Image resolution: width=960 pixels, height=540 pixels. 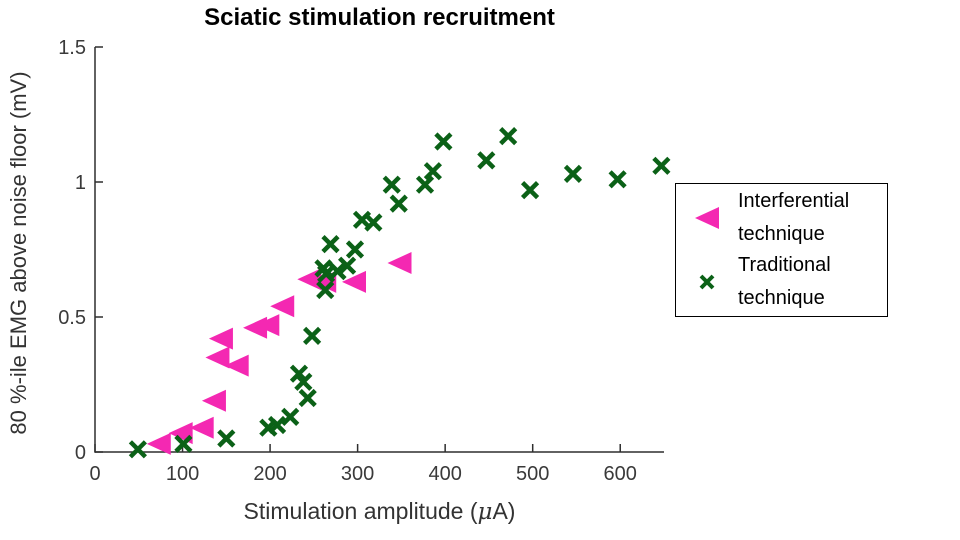 I want to click on y-tick-label: 0.5, so click(x=72, y=318).